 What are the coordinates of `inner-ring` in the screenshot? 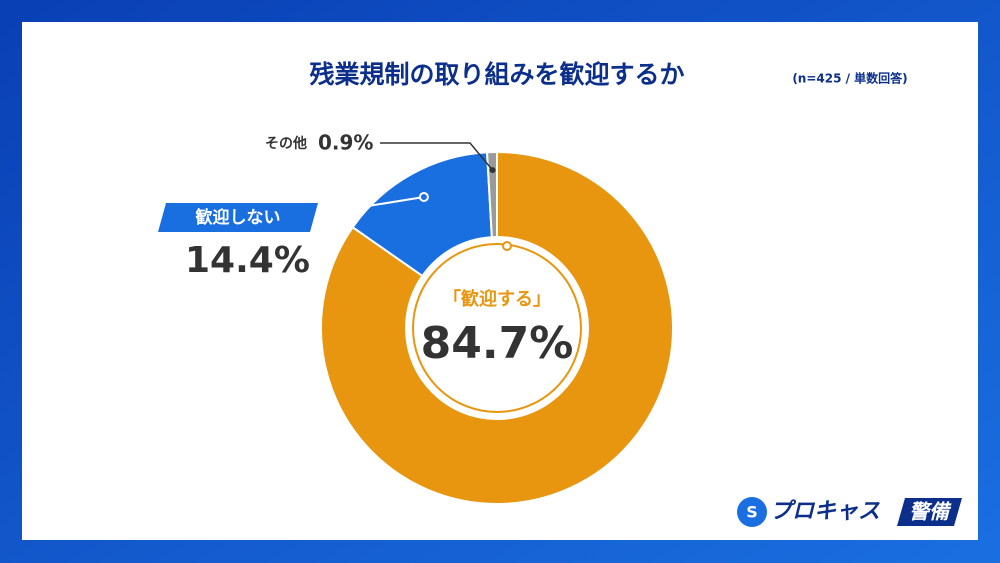 It's located at (497, 328).